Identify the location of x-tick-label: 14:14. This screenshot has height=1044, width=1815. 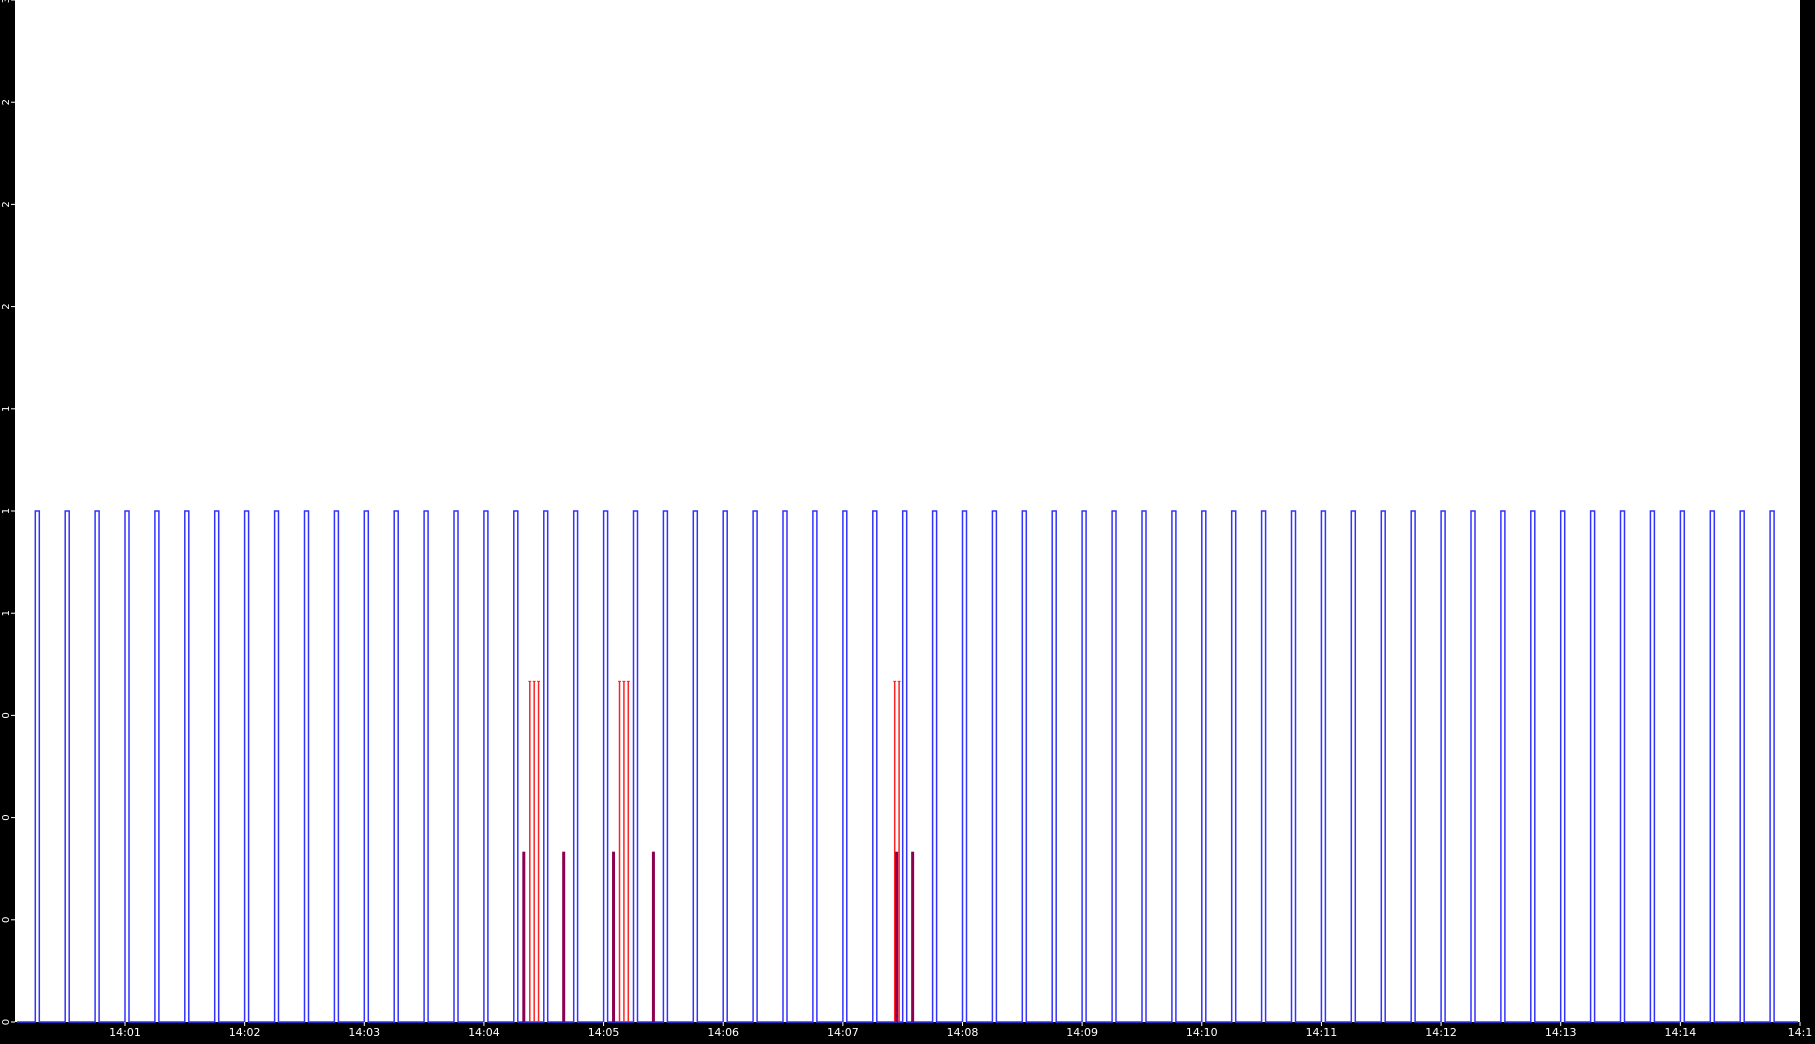
(1681, 1032).